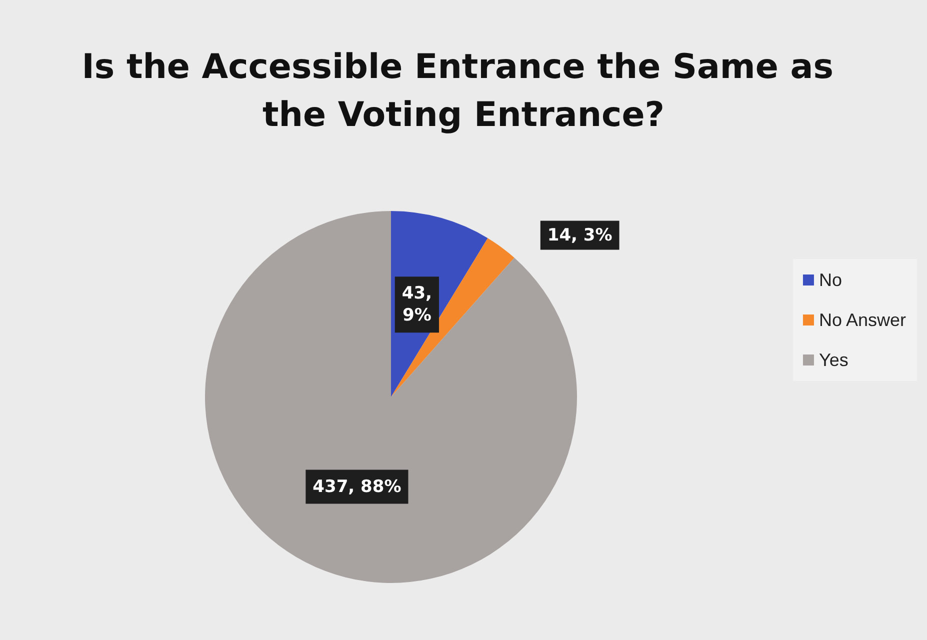 The image size is (927, 640). What do you see at coordinates (830, 280) in the screenshot?
I see `legend-label: No` at bounding box center [830, 280].